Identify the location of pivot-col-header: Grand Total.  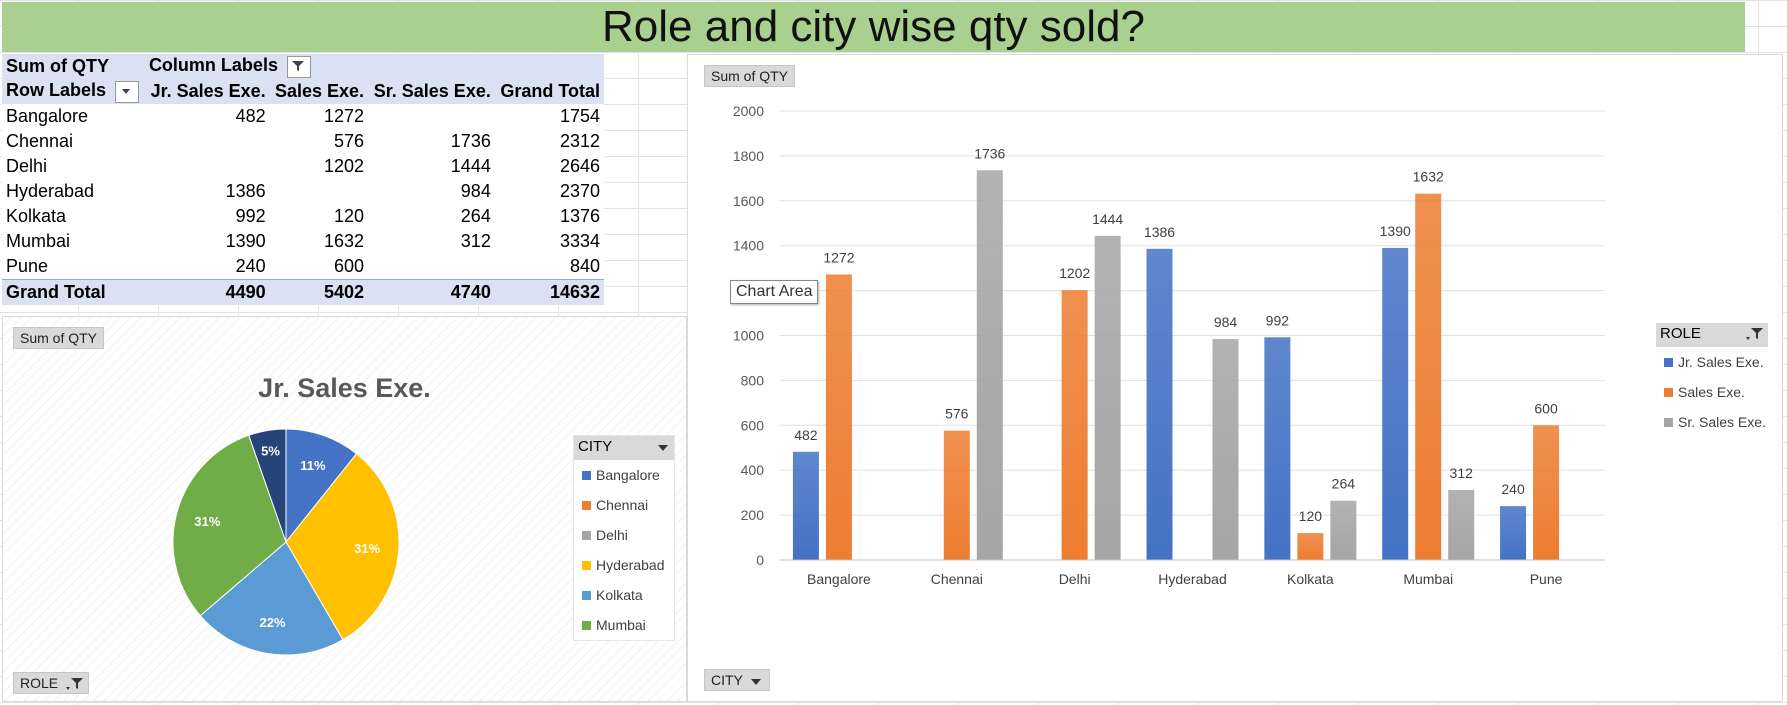
(549, 91).